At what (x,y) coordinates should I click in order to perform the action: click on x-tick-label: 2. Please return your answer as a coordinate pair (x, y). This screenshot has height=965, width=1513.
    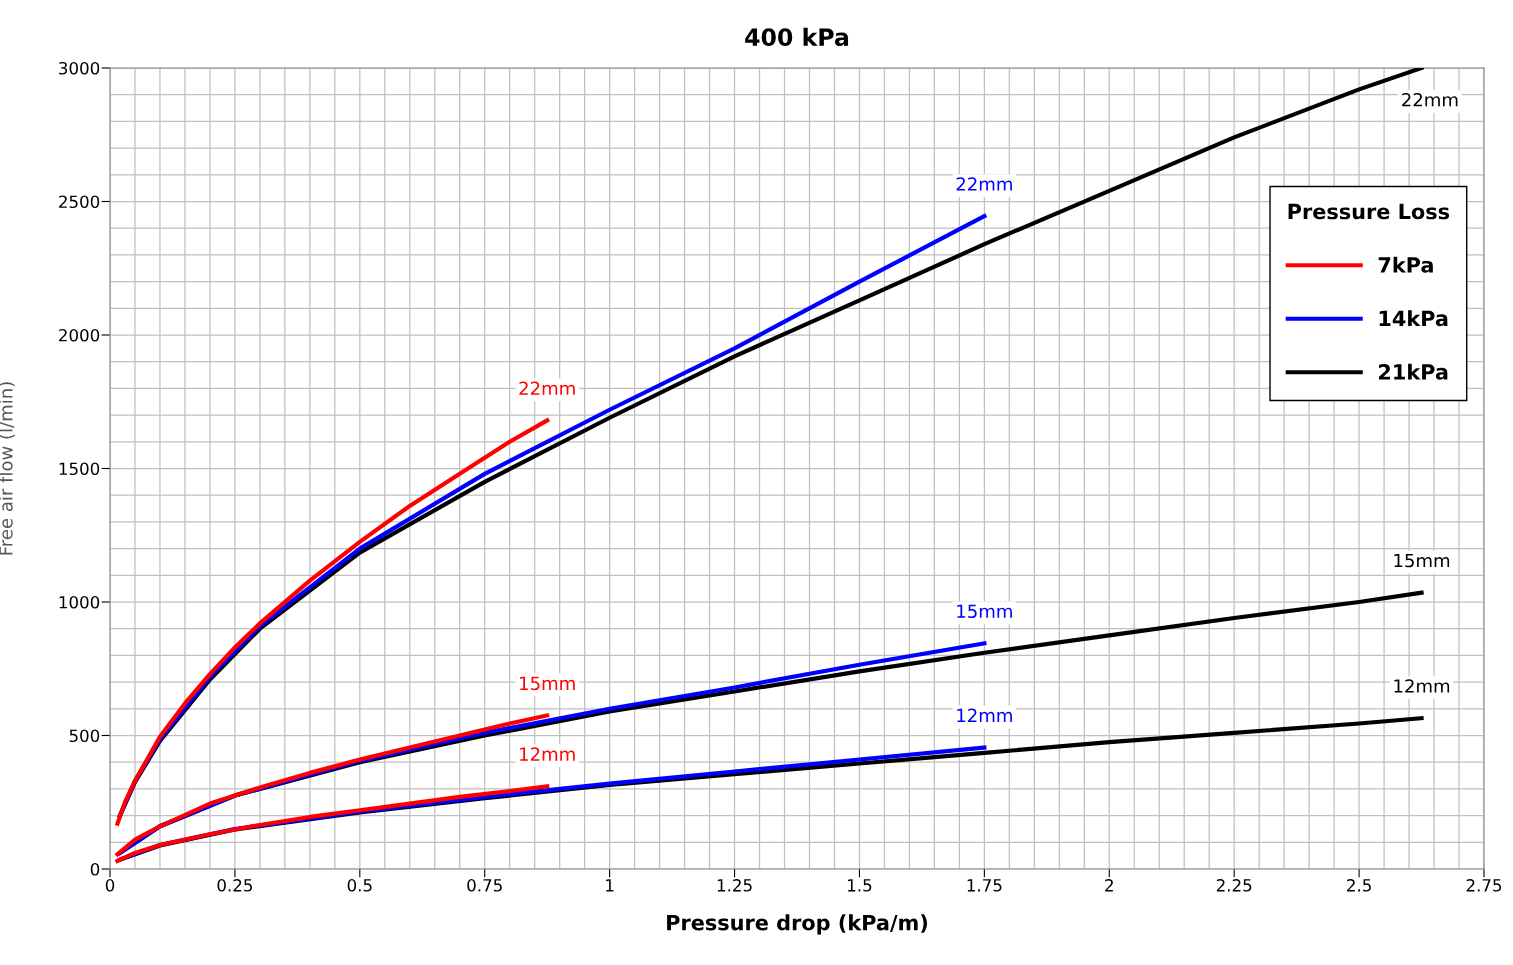
    Looking at the image, I should click on (1109, 885).